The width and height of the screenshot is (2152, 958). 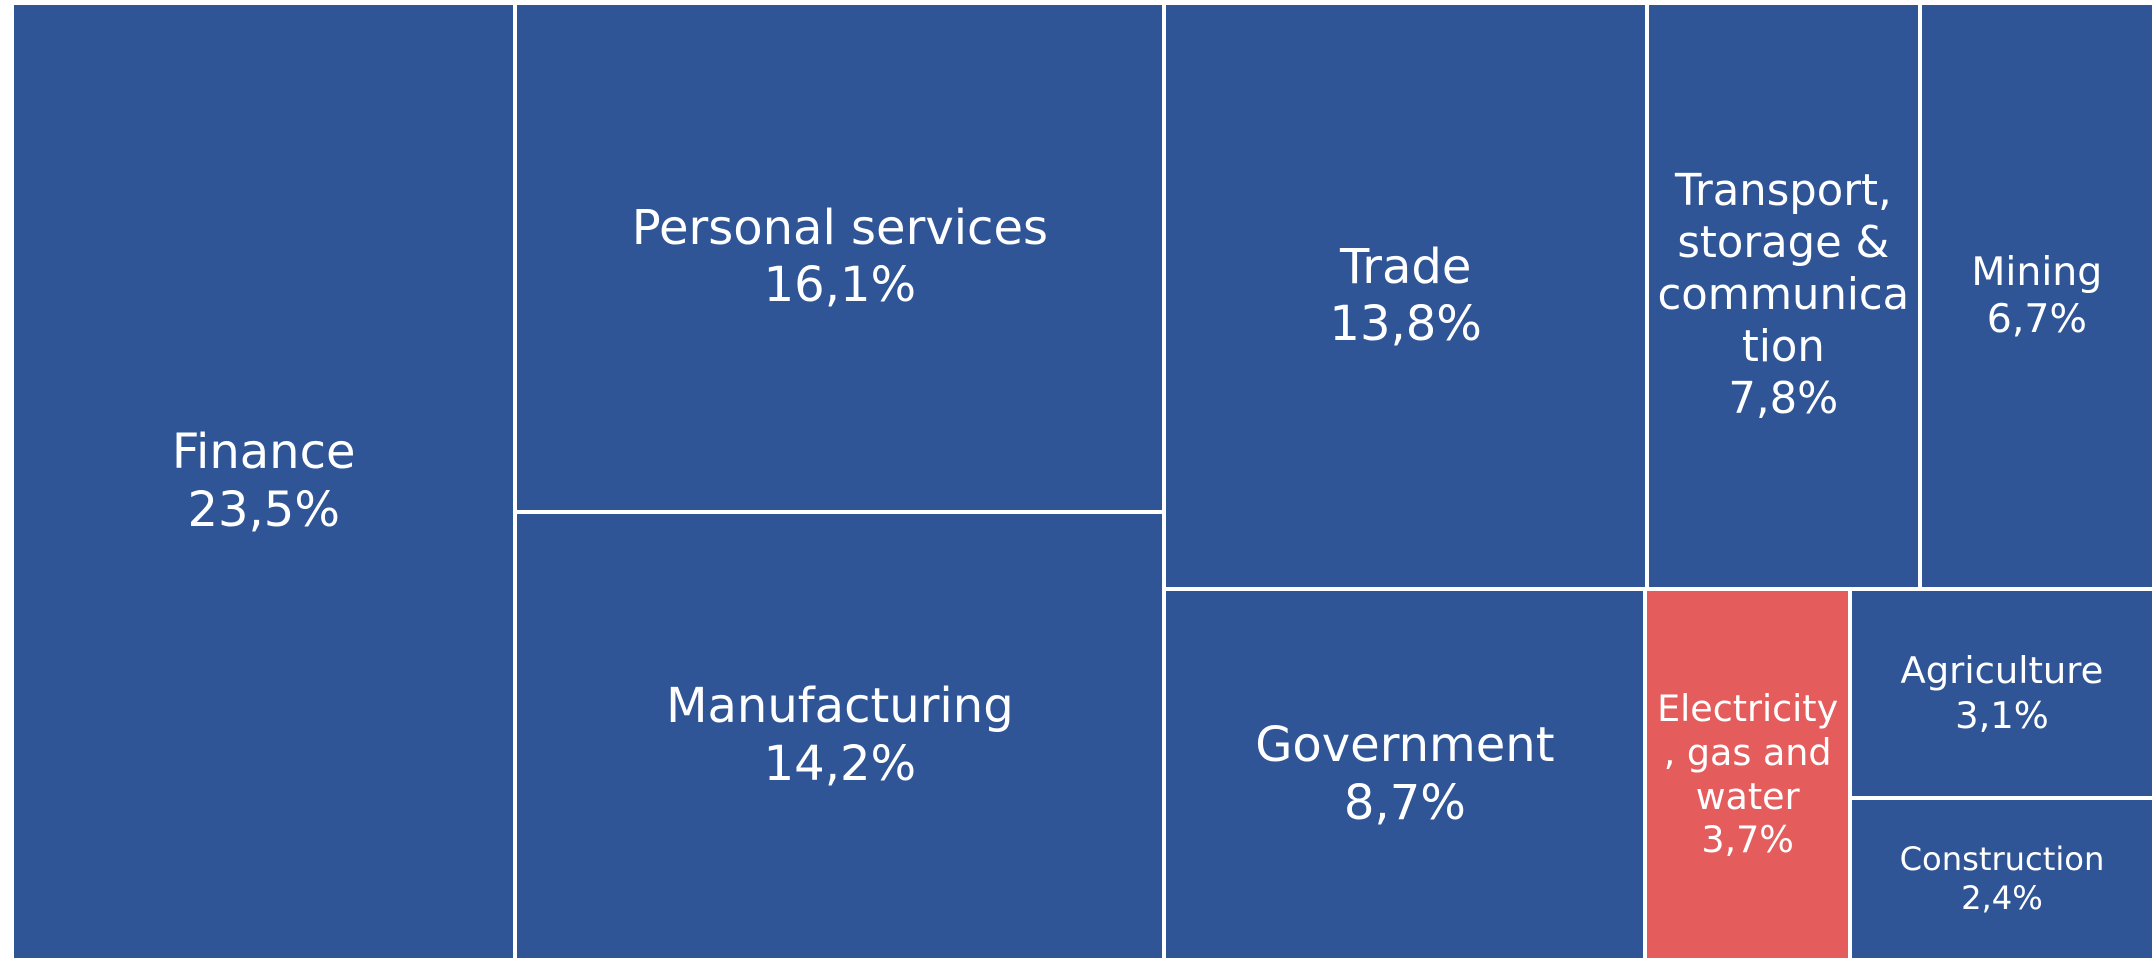 What do you see at coordinates (839, 227) in the screenshot?
I see `tile-label: Personal services` at bounding box center [839, 227].